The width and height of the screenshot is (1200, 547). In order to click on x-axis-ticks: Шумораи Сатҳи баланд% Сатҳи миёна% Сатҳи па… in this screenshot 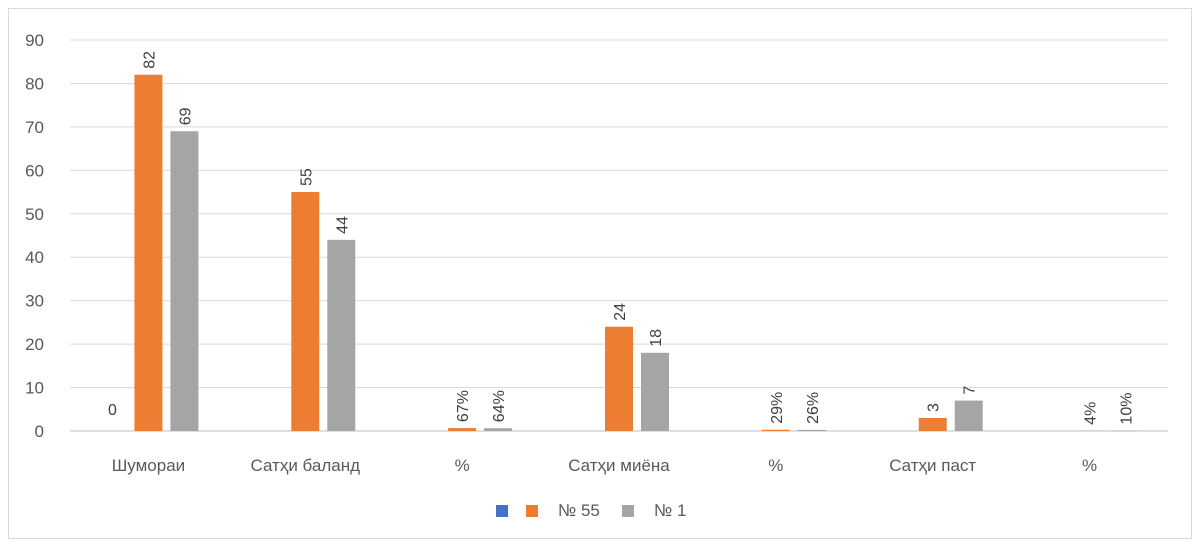, I will do `click(604, 465)`.